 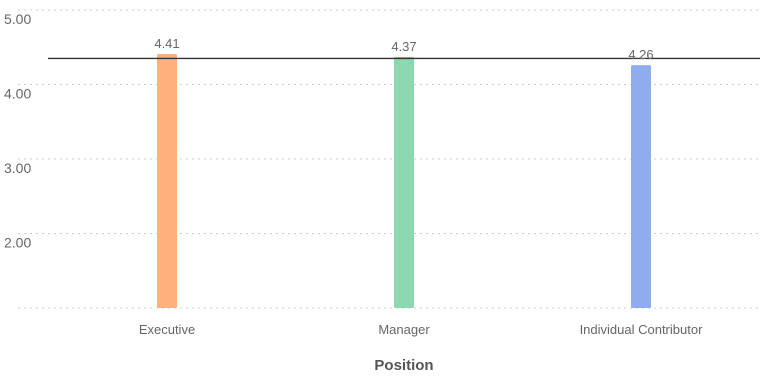 What do you see at coordinates (17, 131) in the screenshot?
I see `y-axis-ticks: 2.00 3.00 4.00 5.00` at bounding box center [17, 131].